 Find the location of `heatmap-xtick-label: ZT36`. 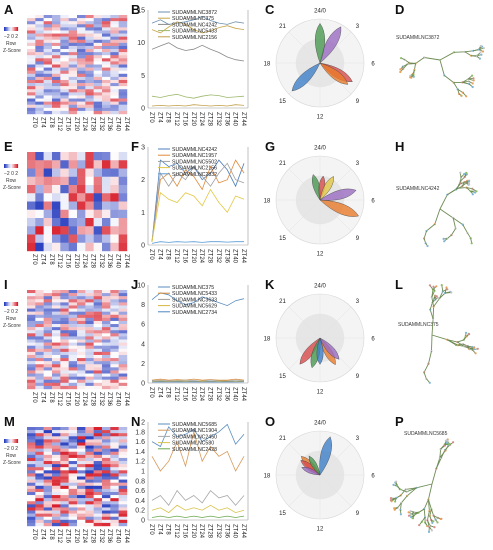

heatmap-xtick-label: ZT36 is located at coordinates (109, 261).